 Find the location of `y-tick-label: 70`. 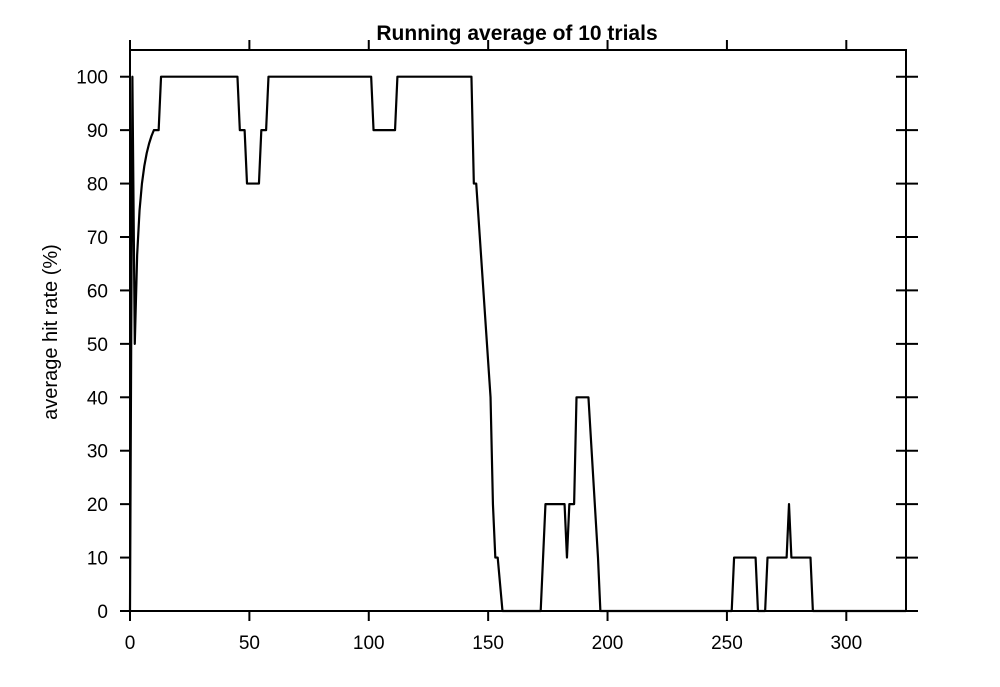

y-tick-label: 70 is located at coordinates (97, 238).